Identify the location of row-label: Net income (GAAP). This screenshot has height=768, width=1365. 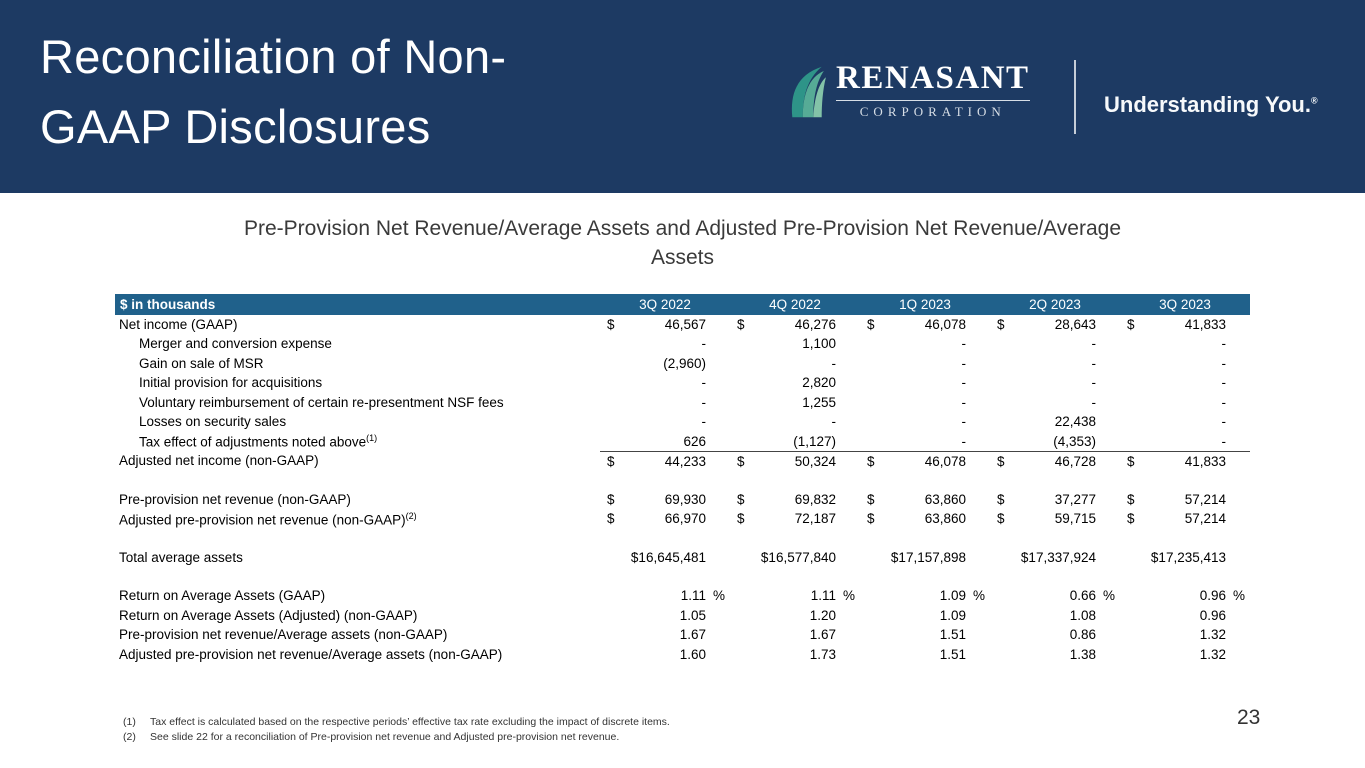
(178, 324).